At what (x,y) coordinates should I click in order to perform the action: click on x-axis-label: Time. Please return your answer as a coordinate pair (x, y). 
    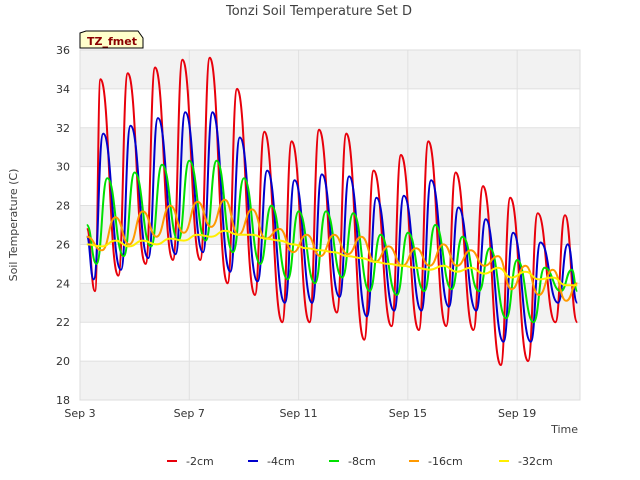
    Looking at the image, I should click on (564, 429).